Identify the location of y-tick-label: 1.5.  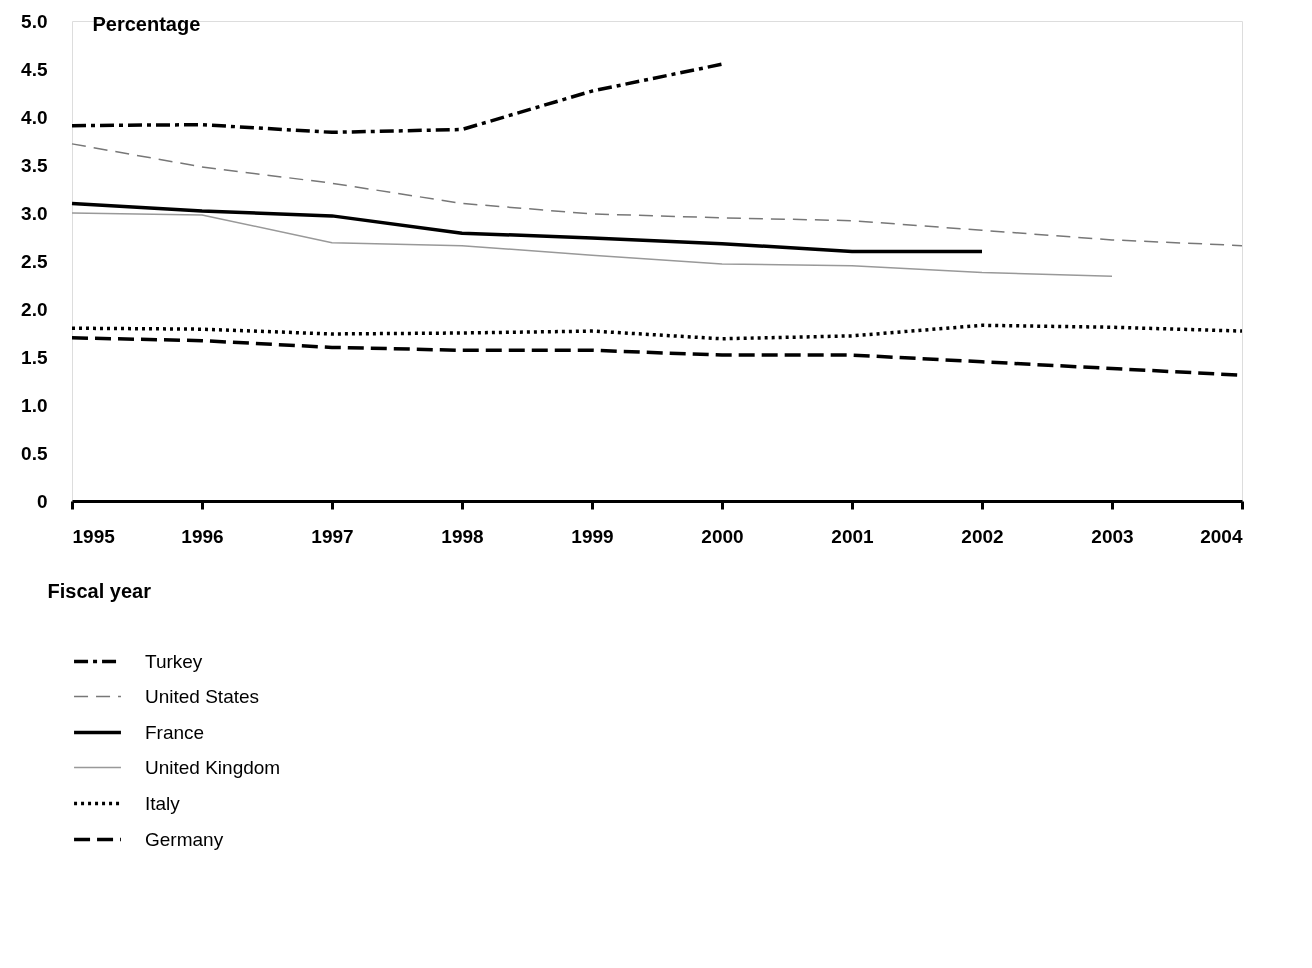
(34, 357).